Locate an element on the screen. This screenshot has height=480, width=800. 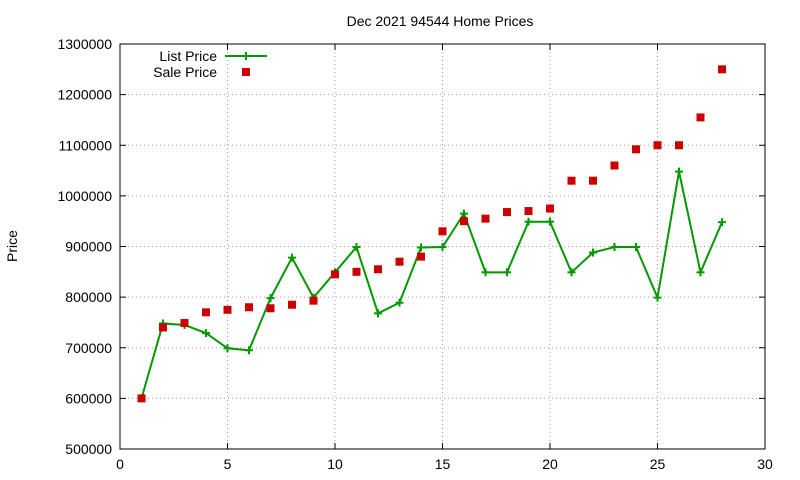
legend-label: List Price is located at coordinates (188, 56).